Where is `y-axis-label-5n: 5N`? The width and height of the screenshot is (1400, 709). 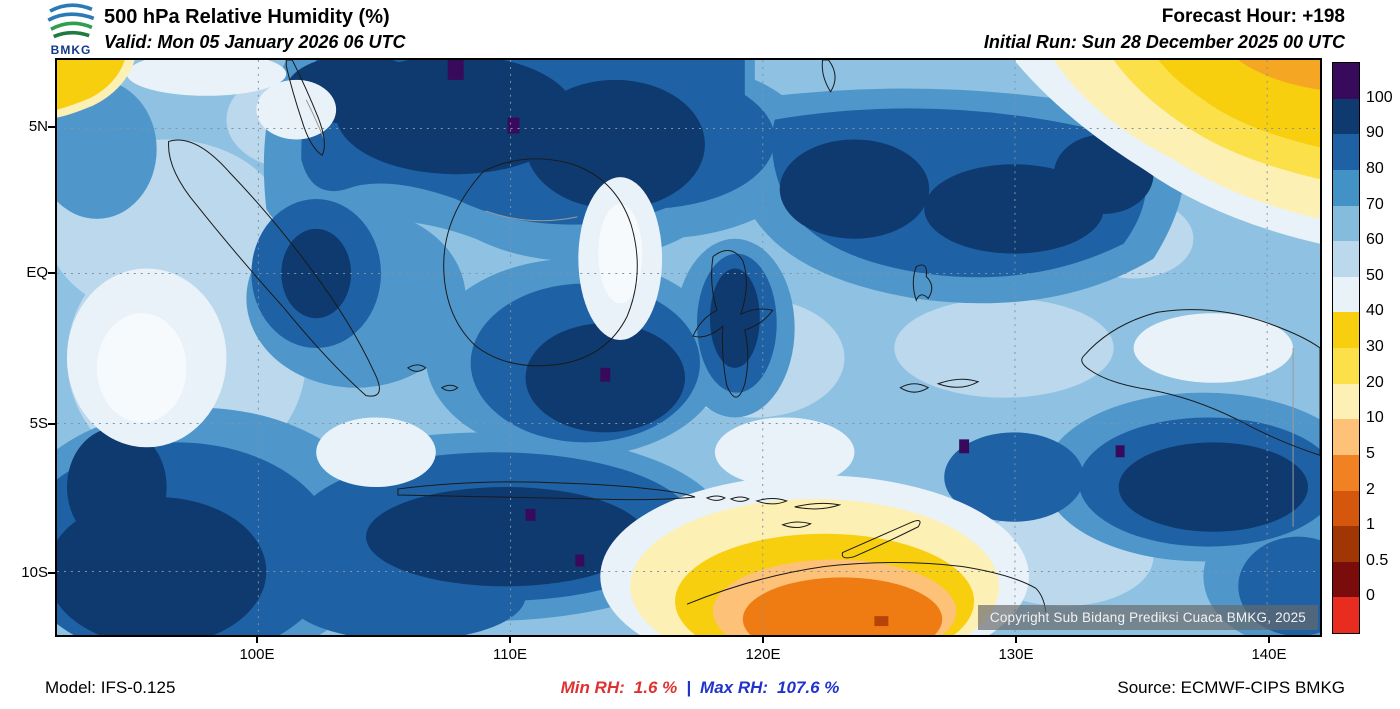
y-axis-label-5n: 5N is located at coordinates (38, 126).